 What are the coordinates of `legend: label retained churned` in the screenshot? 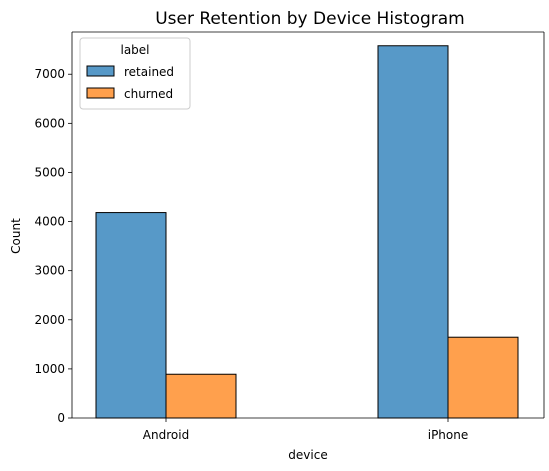 It's located at (135, 73).